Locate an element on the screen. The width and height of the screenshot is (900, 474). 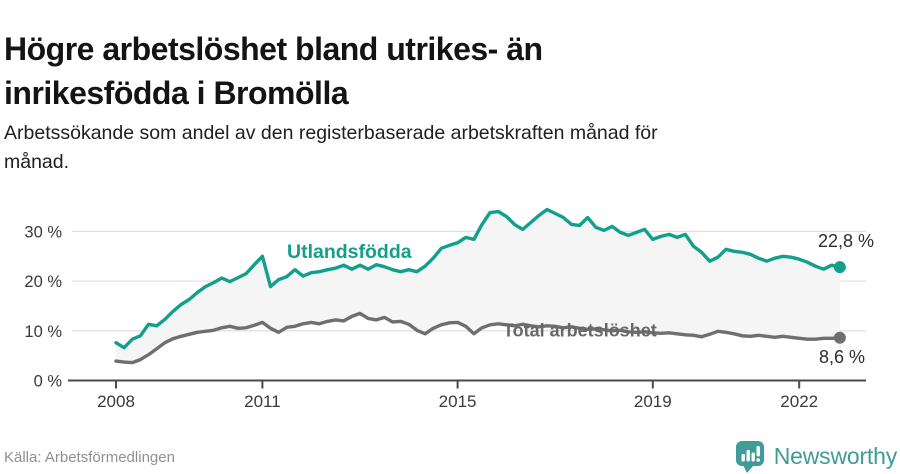
end-value-label-total: 8,6 % is located at coordinates (842, 357).